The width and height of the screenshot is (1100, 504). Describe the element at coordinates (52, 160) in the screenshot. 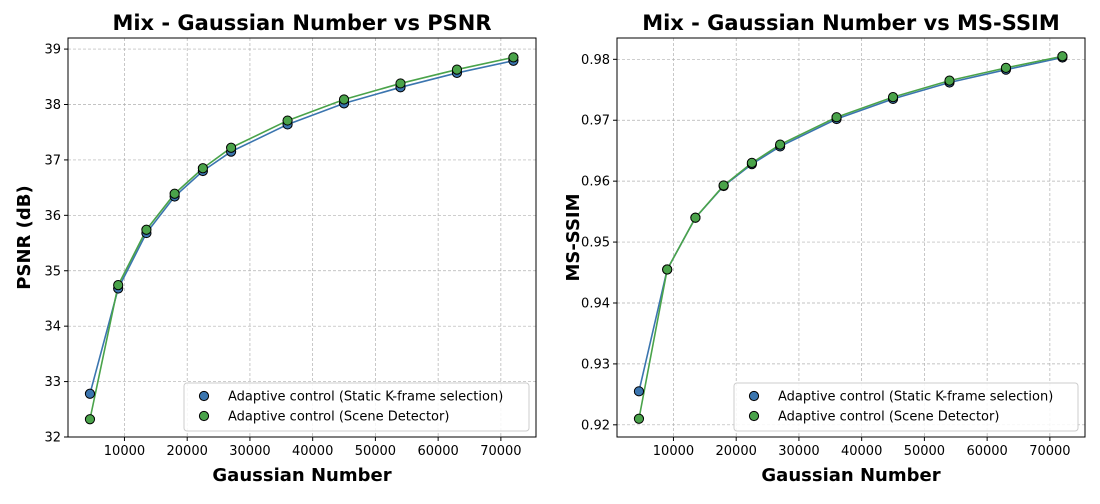

I see `y-tick-label: 37` at that location.